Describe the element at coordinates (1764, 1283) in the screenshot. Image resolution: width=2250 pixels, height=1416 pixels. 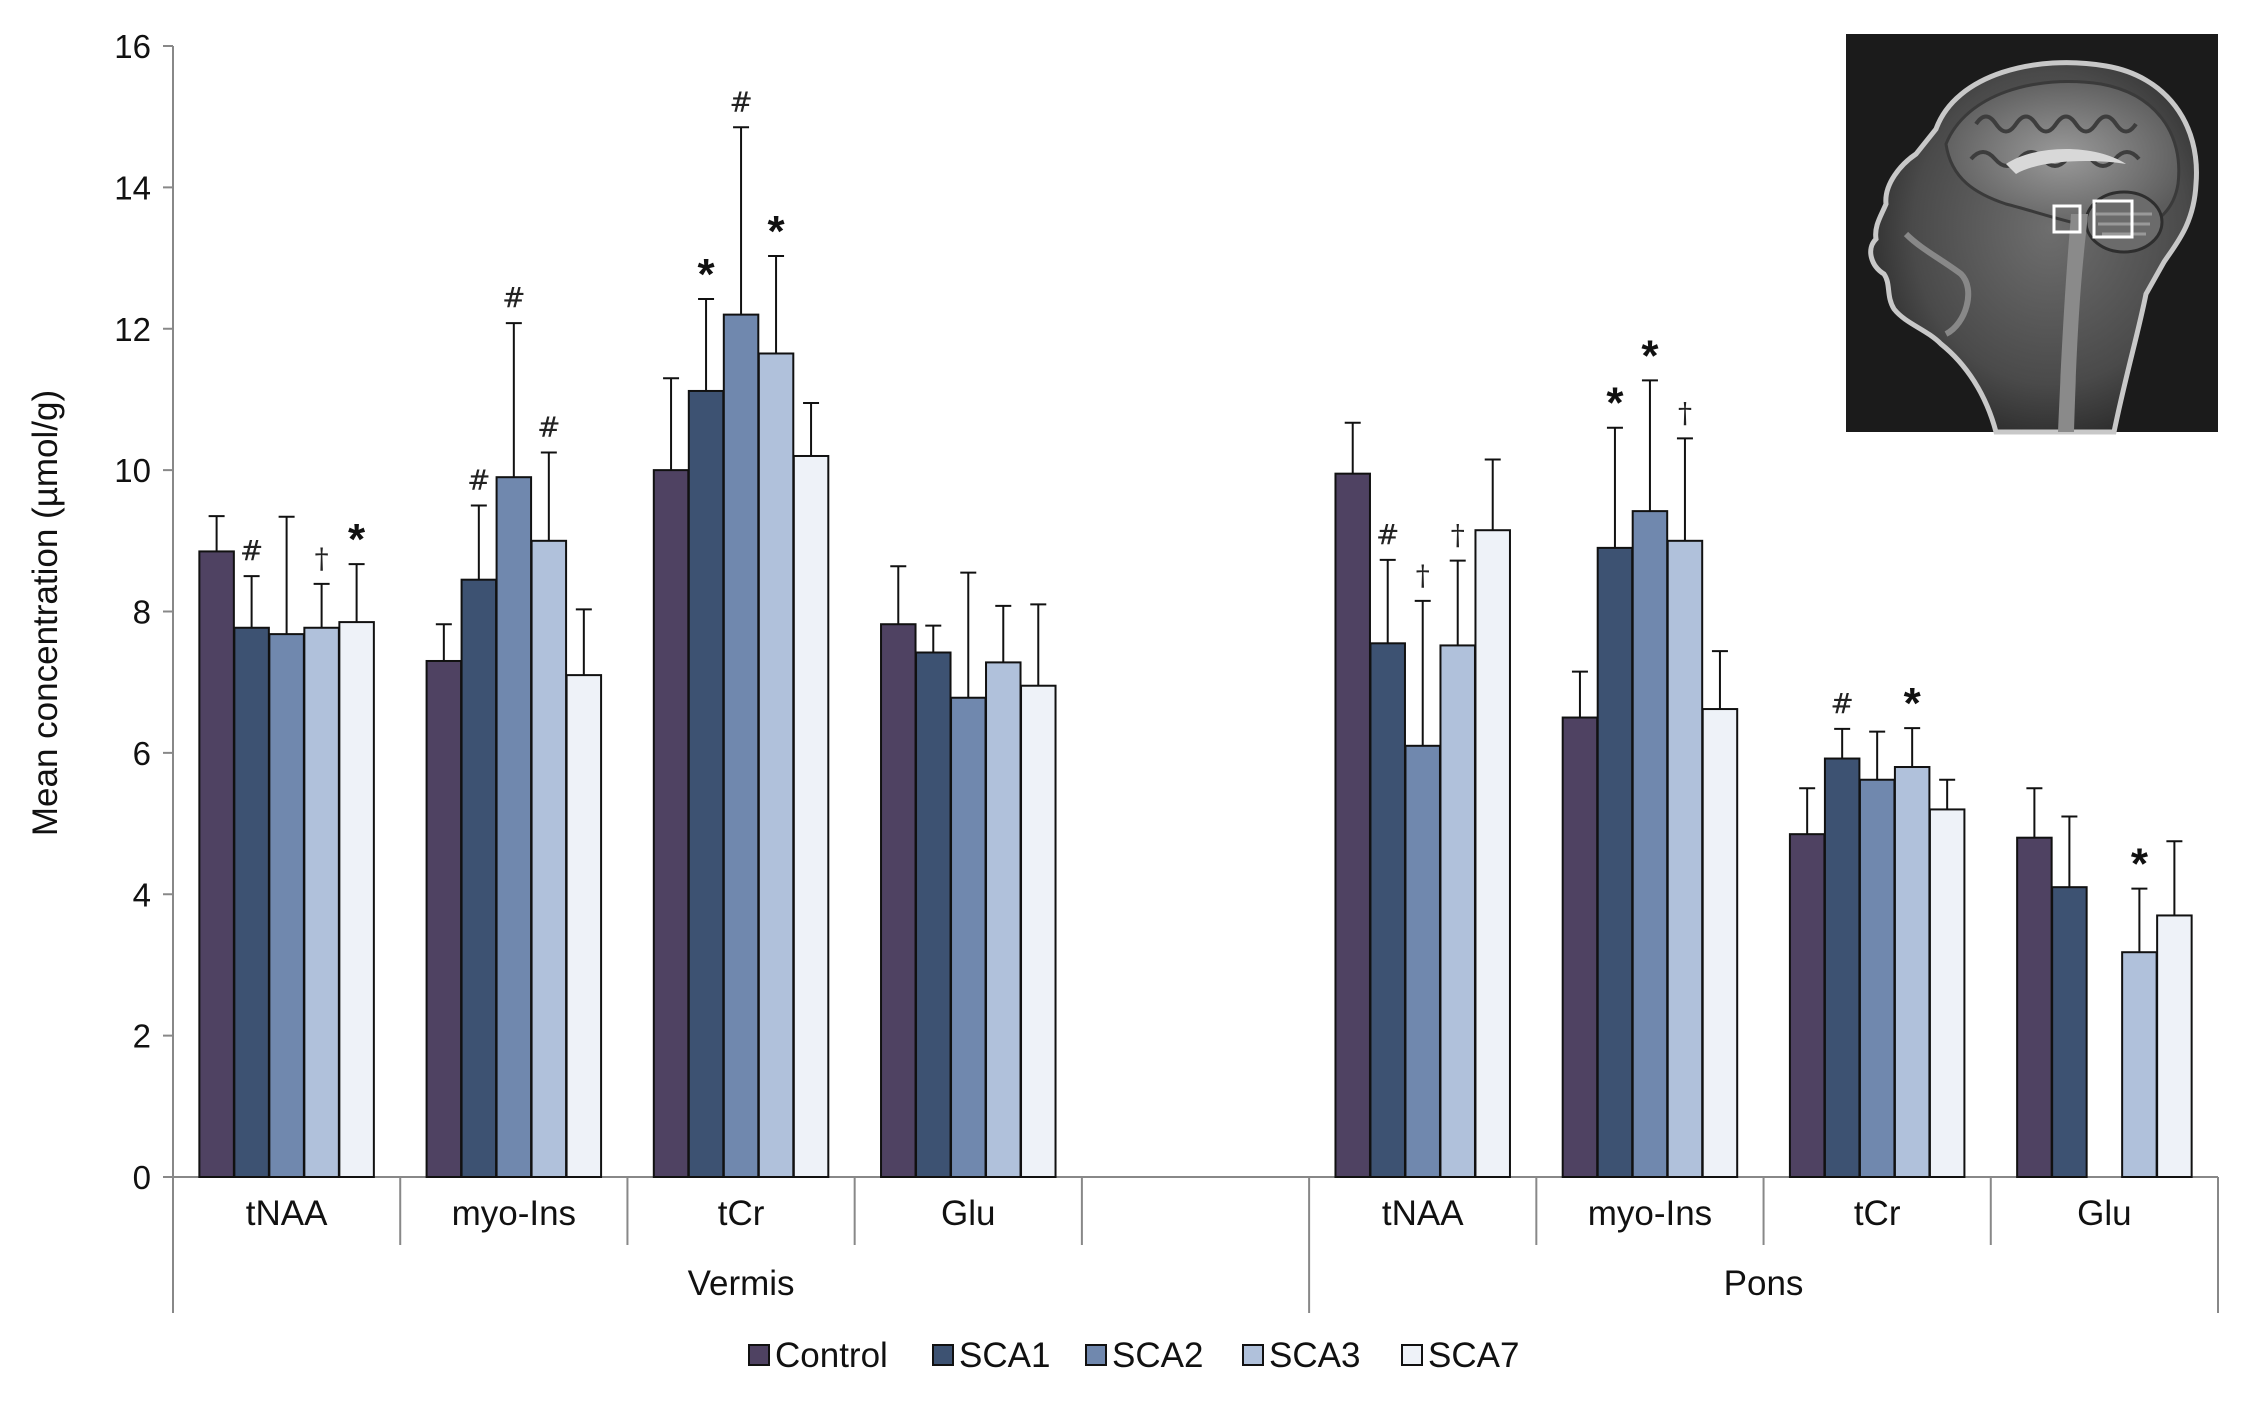
I see `group-label: Pons` at that location.